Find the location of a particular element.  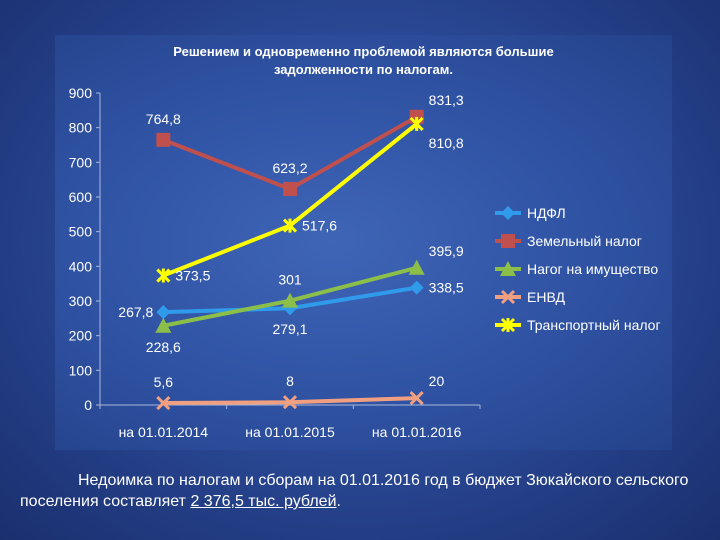

data-label: 301 is located at coordinates (290, 280).